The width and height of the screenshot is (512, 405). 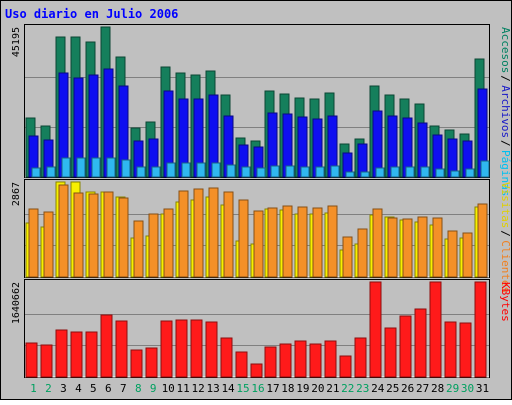 What do you see at coordinates (183, 388) in the screenshot?
I see `x-tick-label: 11` at bounding box center [183, 388].